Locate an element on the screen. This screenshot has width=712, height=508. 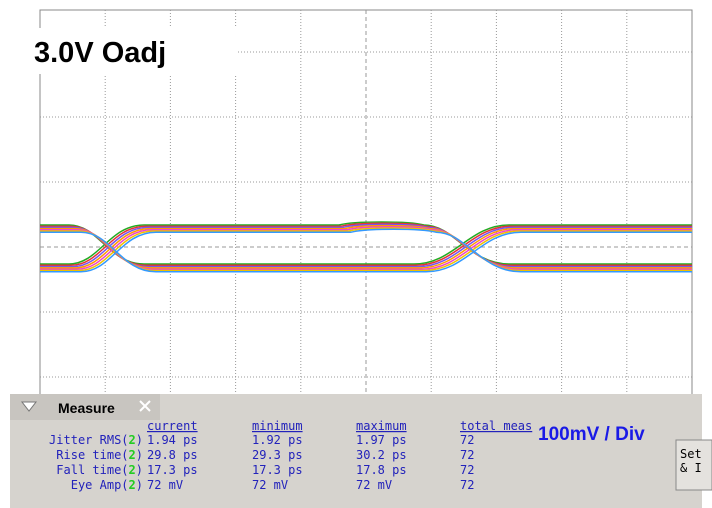
row-label: Jitter RMS(2) is located at coordinates (96, 440).